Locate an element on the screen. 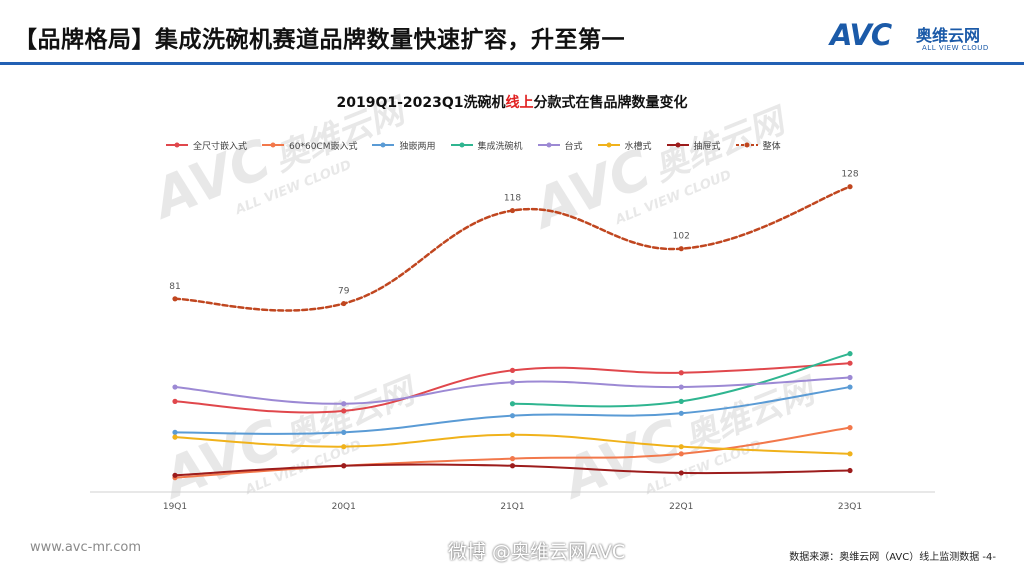  chart-title-suffix: 分款式在售品牌数量变化 is located at coordinates (610, 103).